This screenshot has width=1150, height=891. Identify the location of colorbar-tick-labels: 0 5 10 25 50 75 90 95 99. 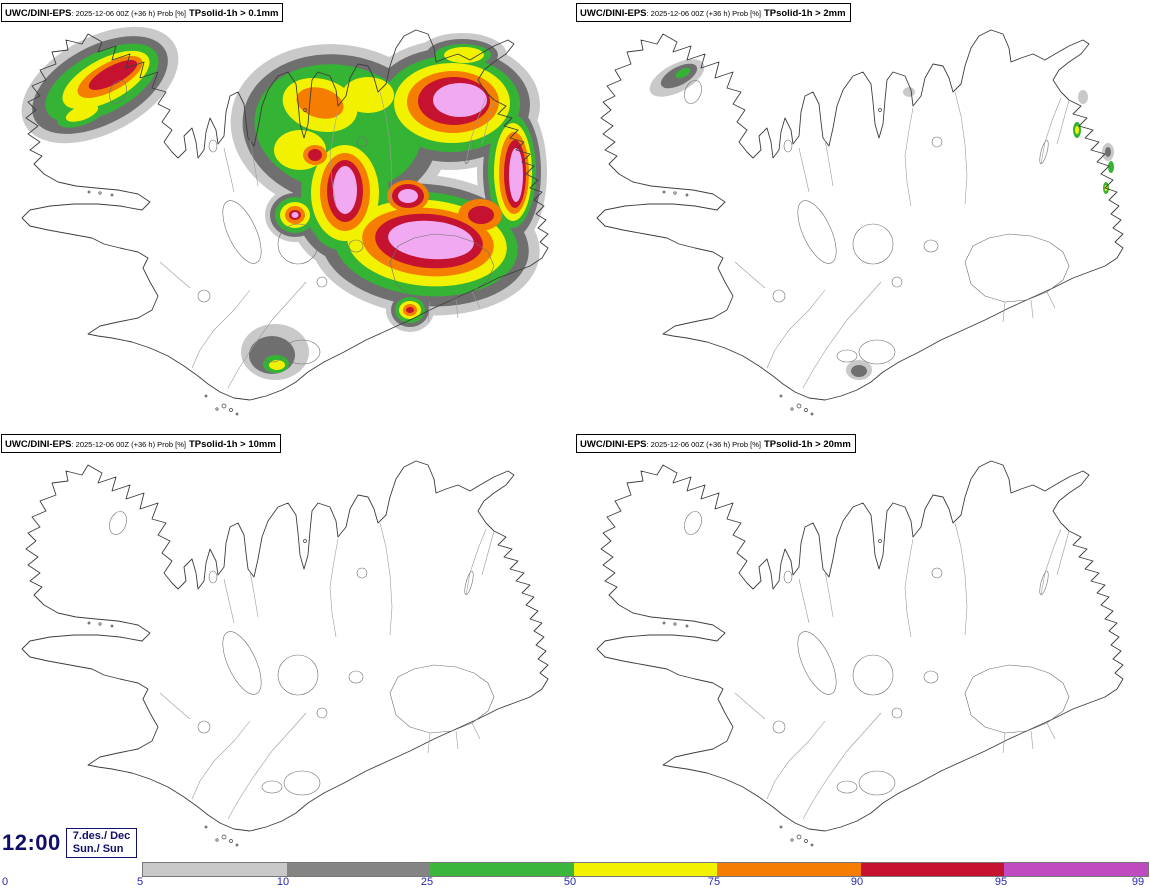
(575, 883).